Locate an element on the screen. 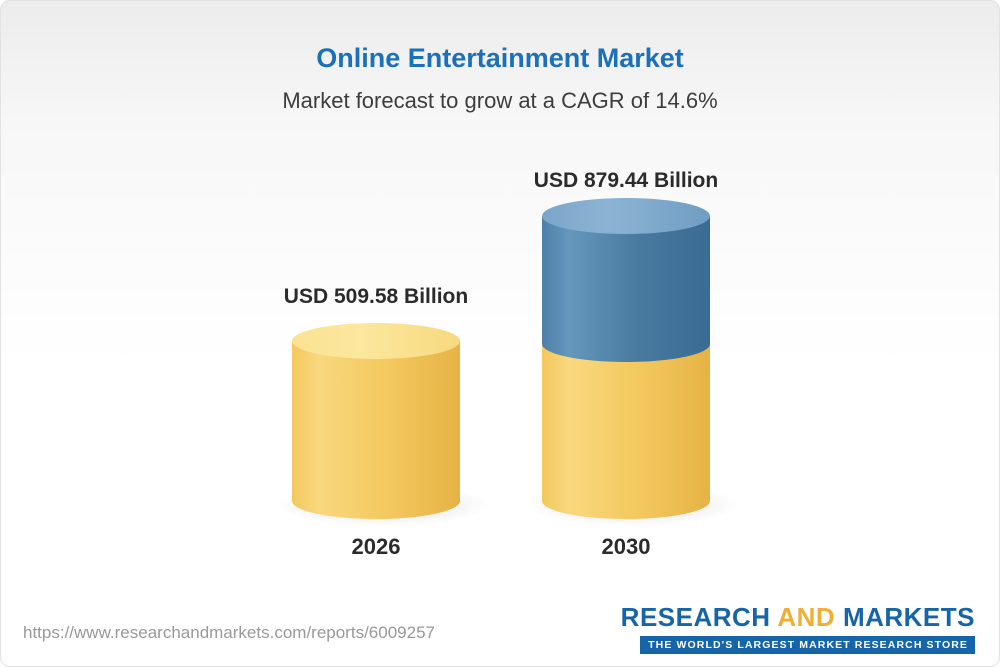  x-axis-label-2030: 2030 is located at coordinates (626, 546).